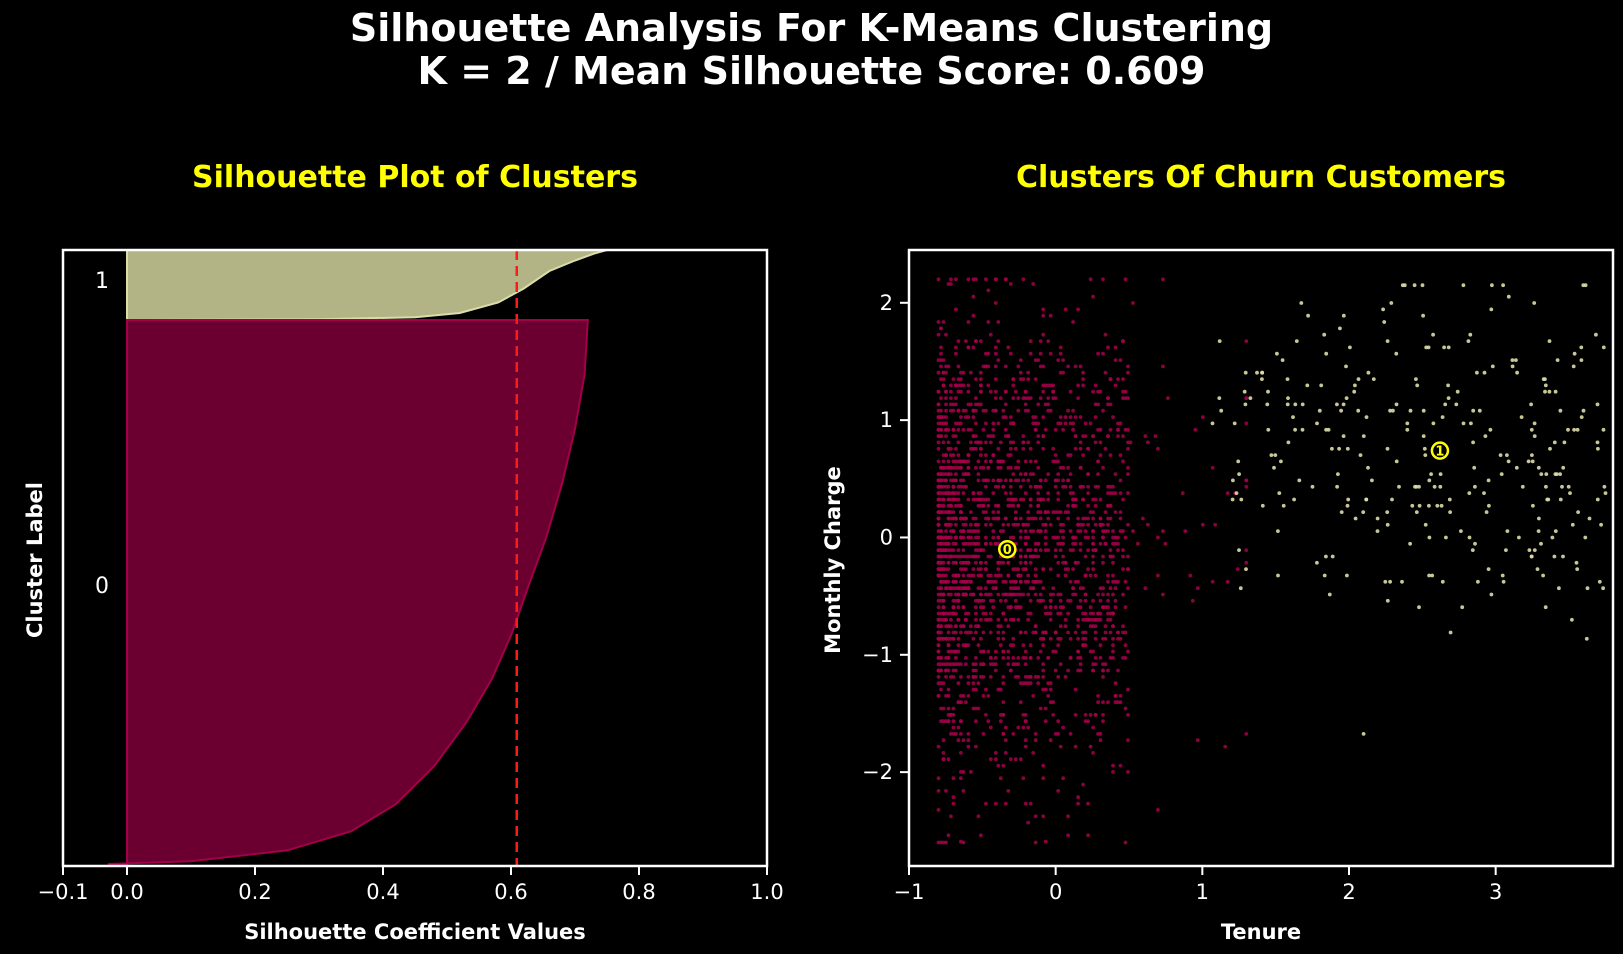 The image size is (1623, 954). What do you see at coordinates (909, 892) in the screenshot?
I see `scatter-xtick-label: −1` at bounding box center [909, 892].